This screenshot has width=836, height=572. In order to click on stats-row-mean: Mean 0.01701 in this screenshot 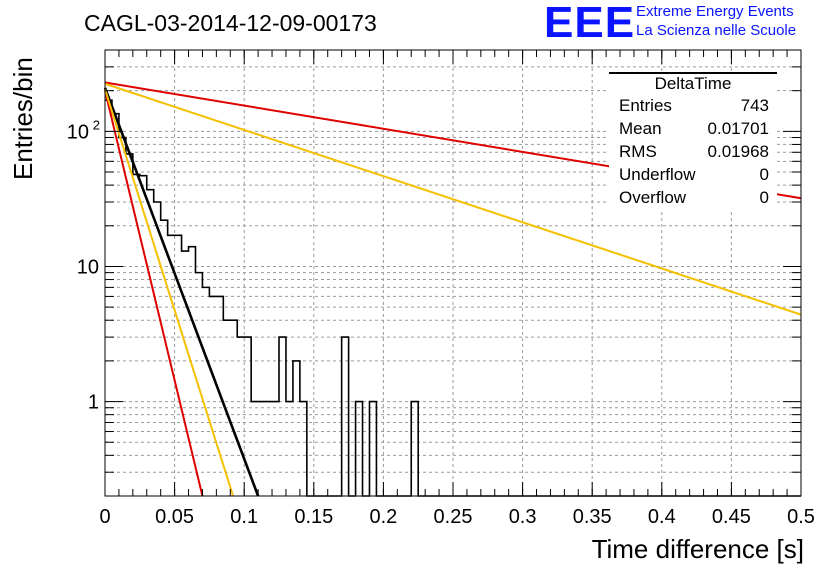, I will do `click(693, 128)`.